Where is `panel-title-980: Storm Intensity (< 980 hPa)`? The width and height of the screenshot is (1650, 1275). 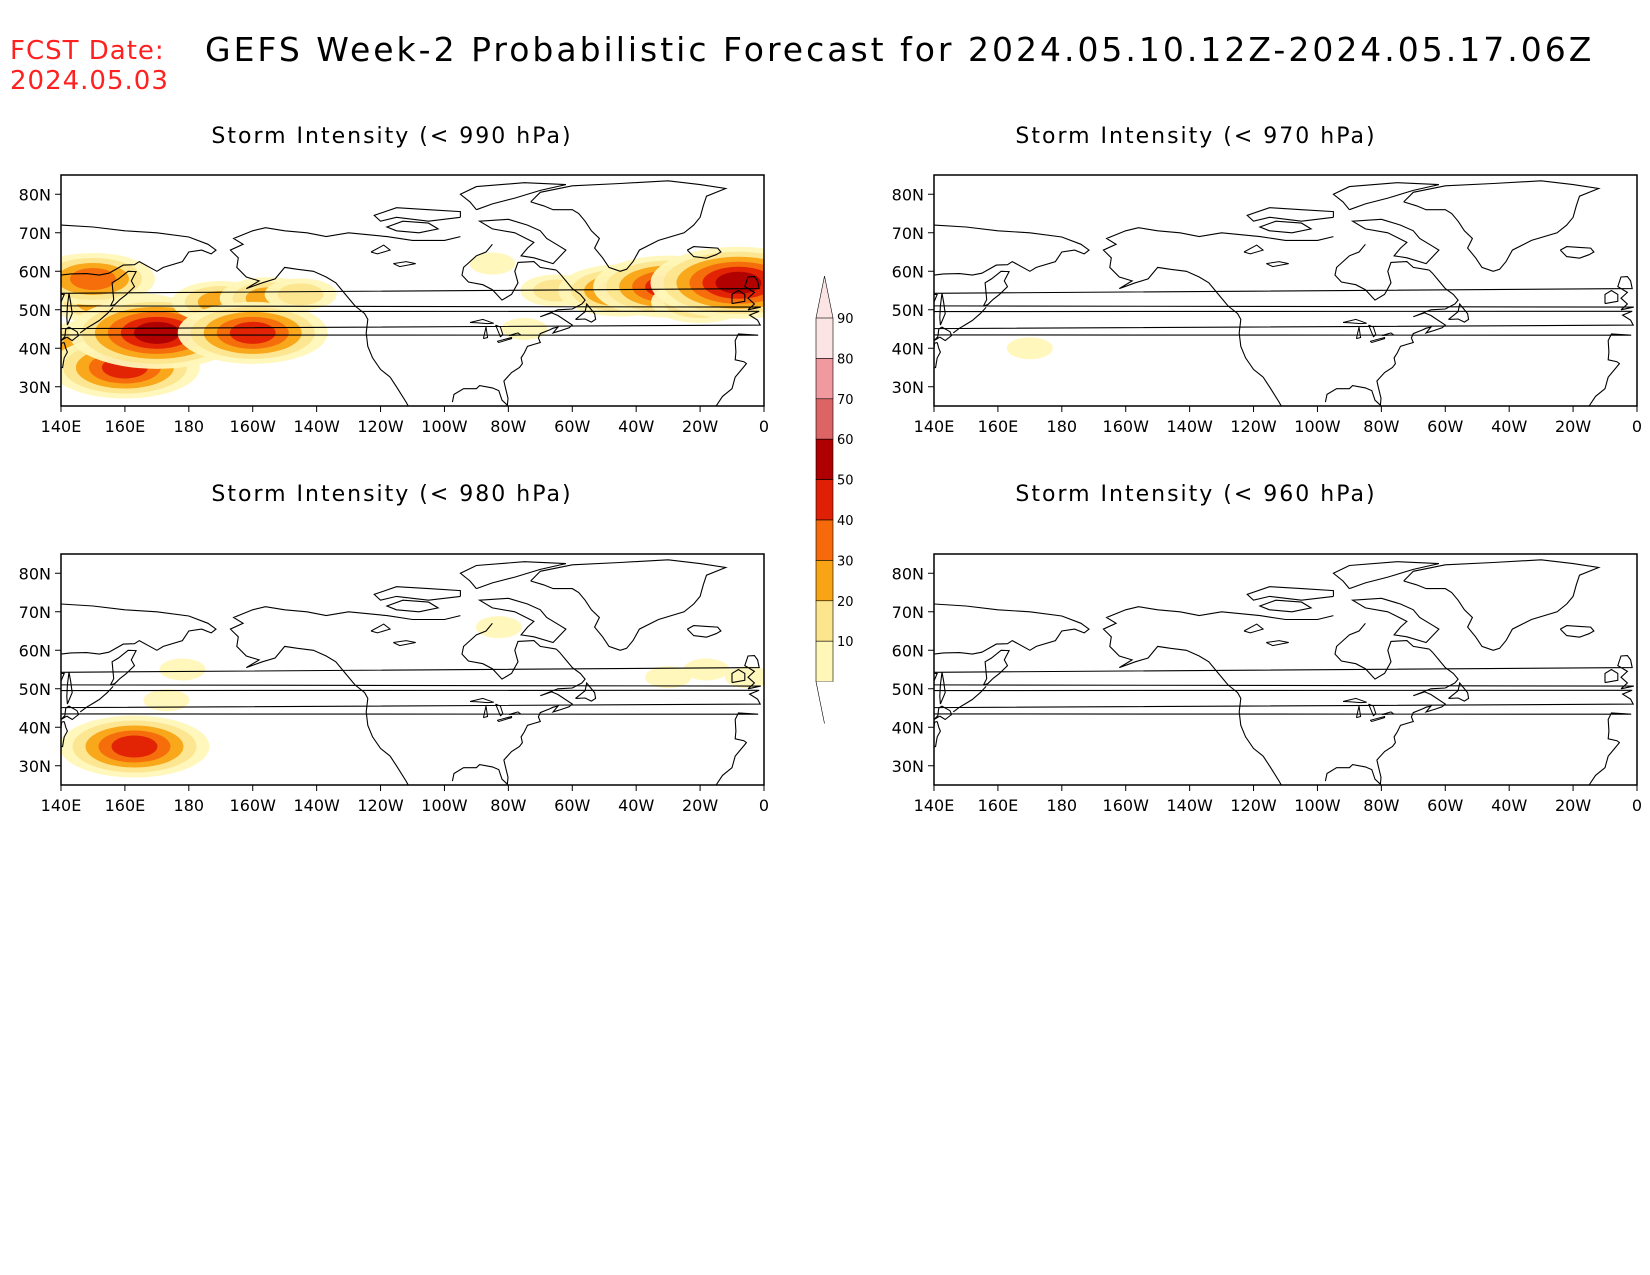
panel-title-980: Storm Intensity (< 980 hPa) is located at coordinates (392, 494).